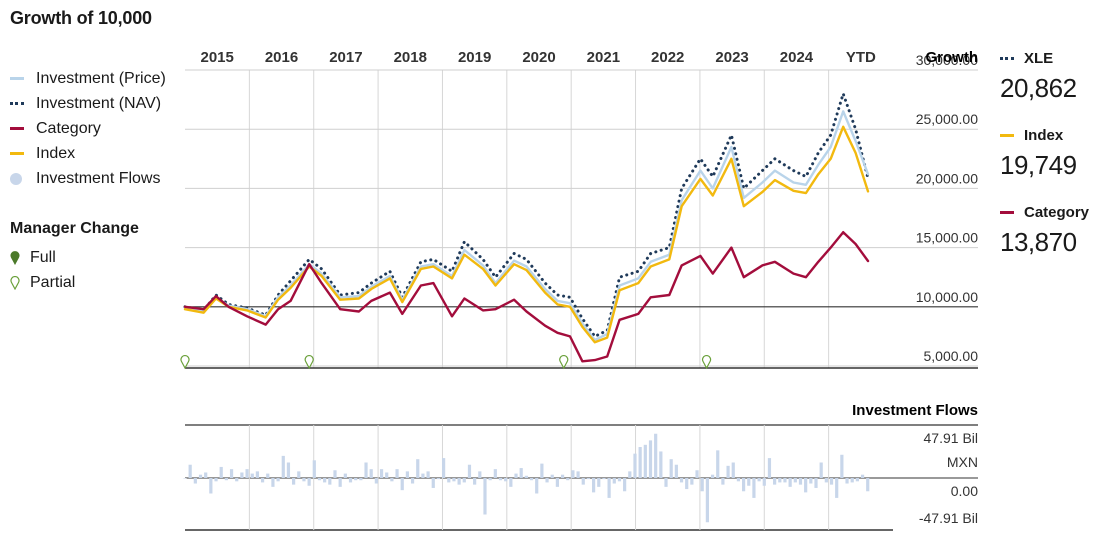  Describe the element at coordinates (17, 103) in the screenshot. I see `legend-swatch-nav` at that location.